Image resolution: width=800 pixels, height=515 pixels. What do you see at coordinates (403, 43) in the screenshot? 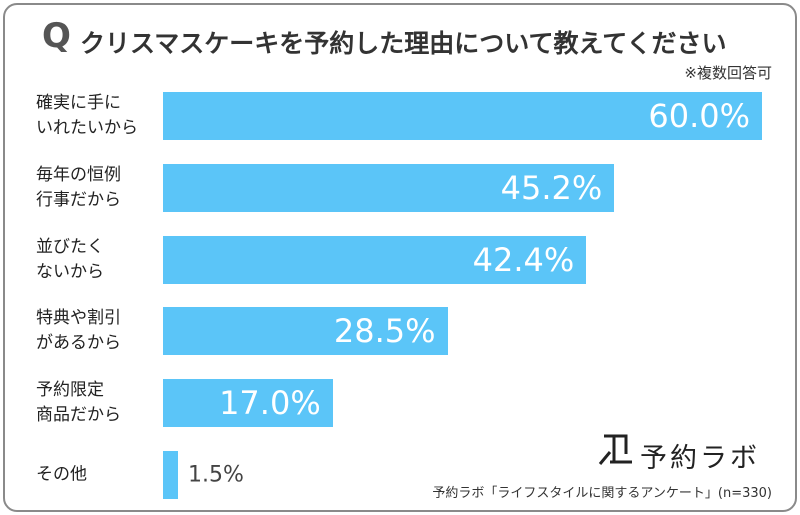
I see `chart-title: クリスマスケーキを予約した理由について教えてください` at bounding box center [403, 43].